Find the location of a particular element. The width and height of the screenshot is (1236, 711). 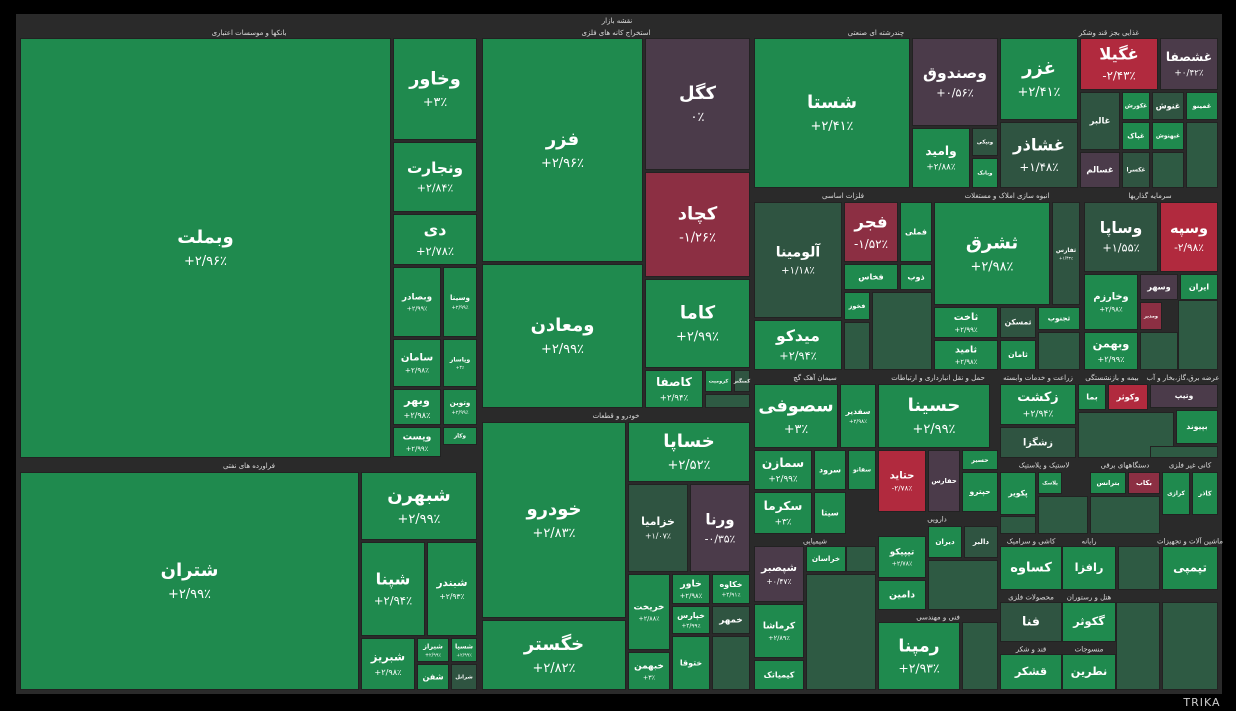

stock-name: ثجنوب is located at coordinates (1059, 318).